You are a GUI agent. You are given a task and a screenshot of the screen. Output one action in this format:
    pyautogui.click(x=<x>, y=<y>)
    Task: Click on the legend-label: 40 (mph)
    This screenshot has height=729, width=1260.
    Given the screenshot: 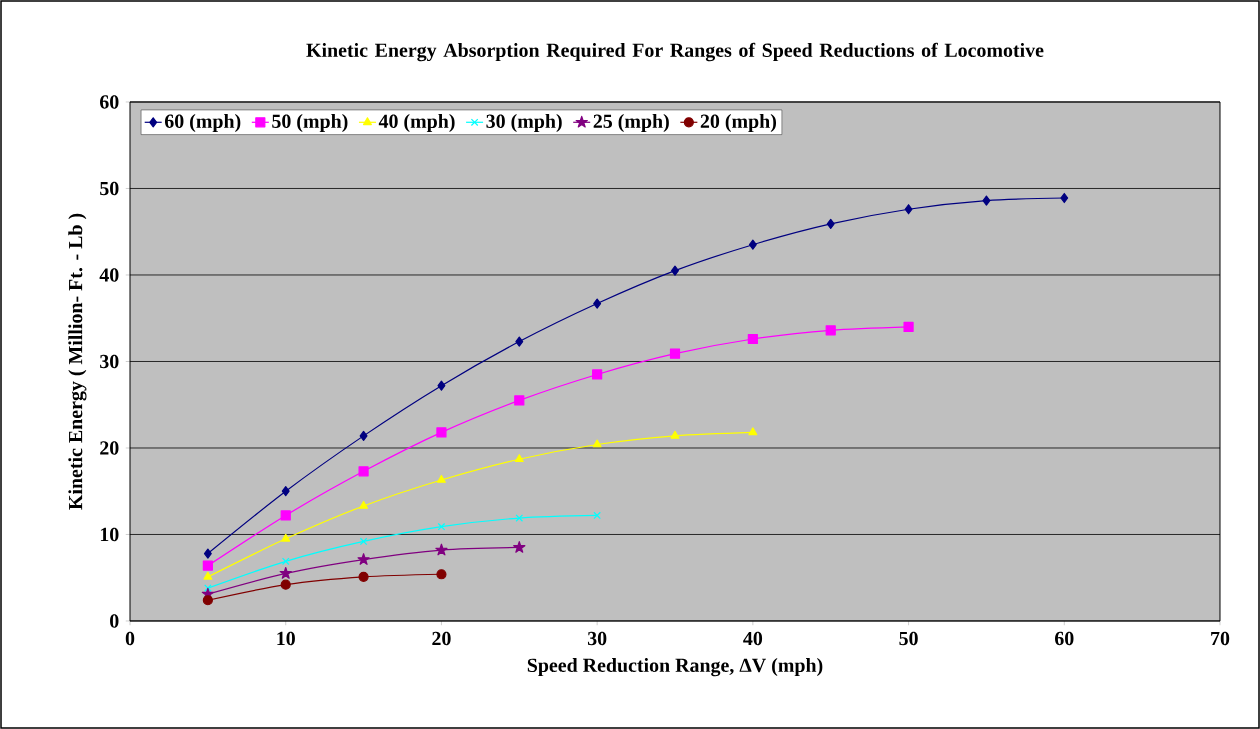 What is the action you would take?
    pyautogui.click(x=416, y=123)
    